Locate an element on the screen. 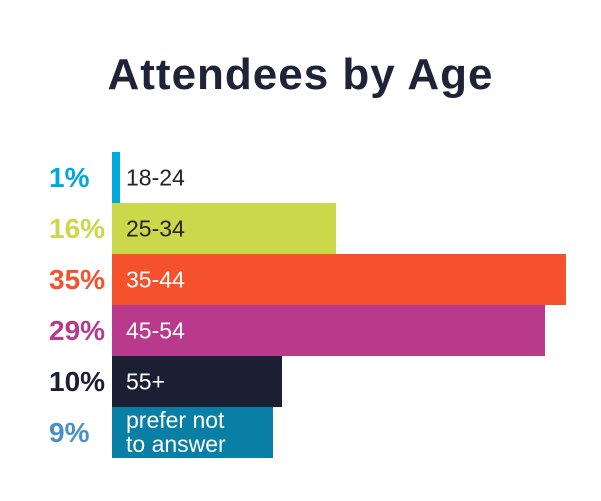  category-label: 45-54 is located at coordinates (155, 330).